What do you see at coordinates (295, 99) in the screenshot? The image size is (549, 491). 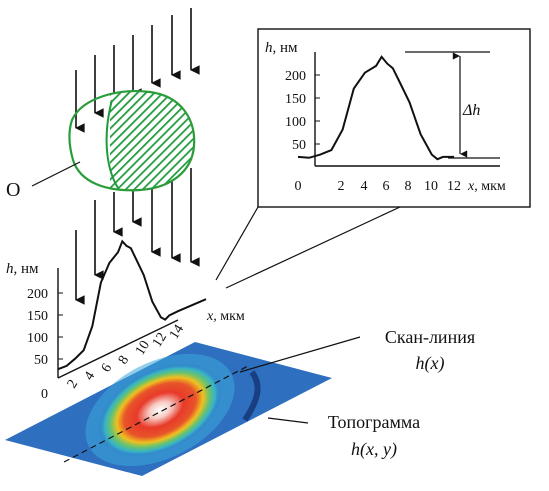 I see `inset-y-tick: 150` at bounding box center [295, 99].